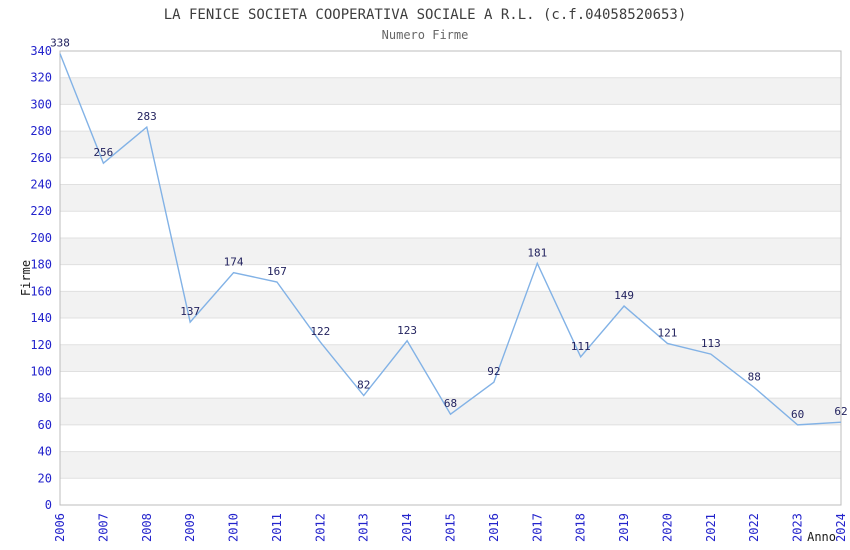 The width and height of the screenshot is (850, 550). I want to click on x-tick-label: 2008, so click(147, 527).